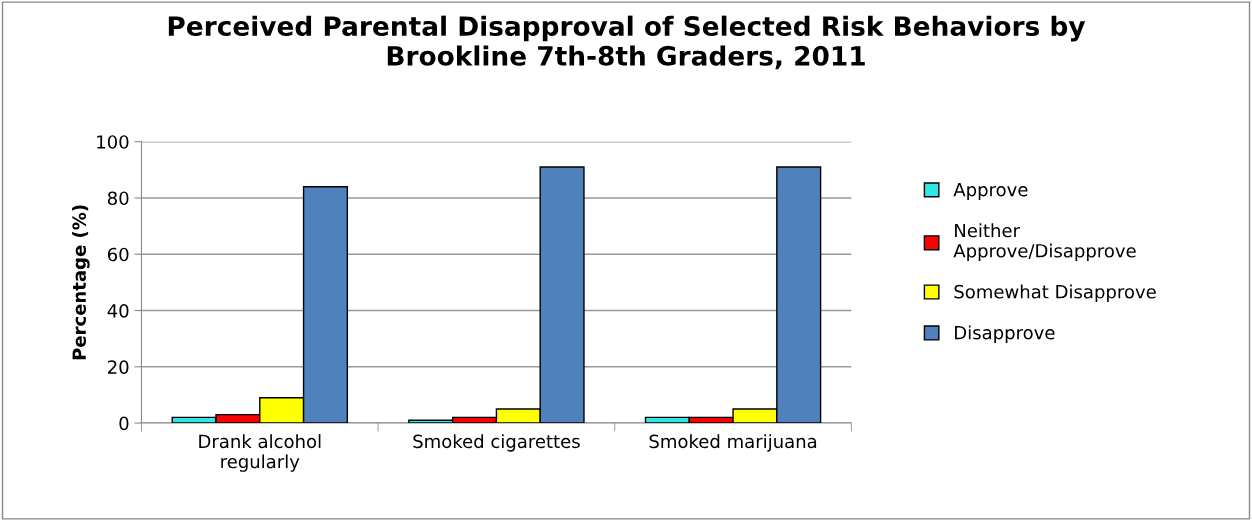 This screenshot has height=521, width=1252. What do you see at coordinates (81, 282) in the screenshot?
I see `y-axis-title: Percentage (%)` at bounding box center [81, 282].